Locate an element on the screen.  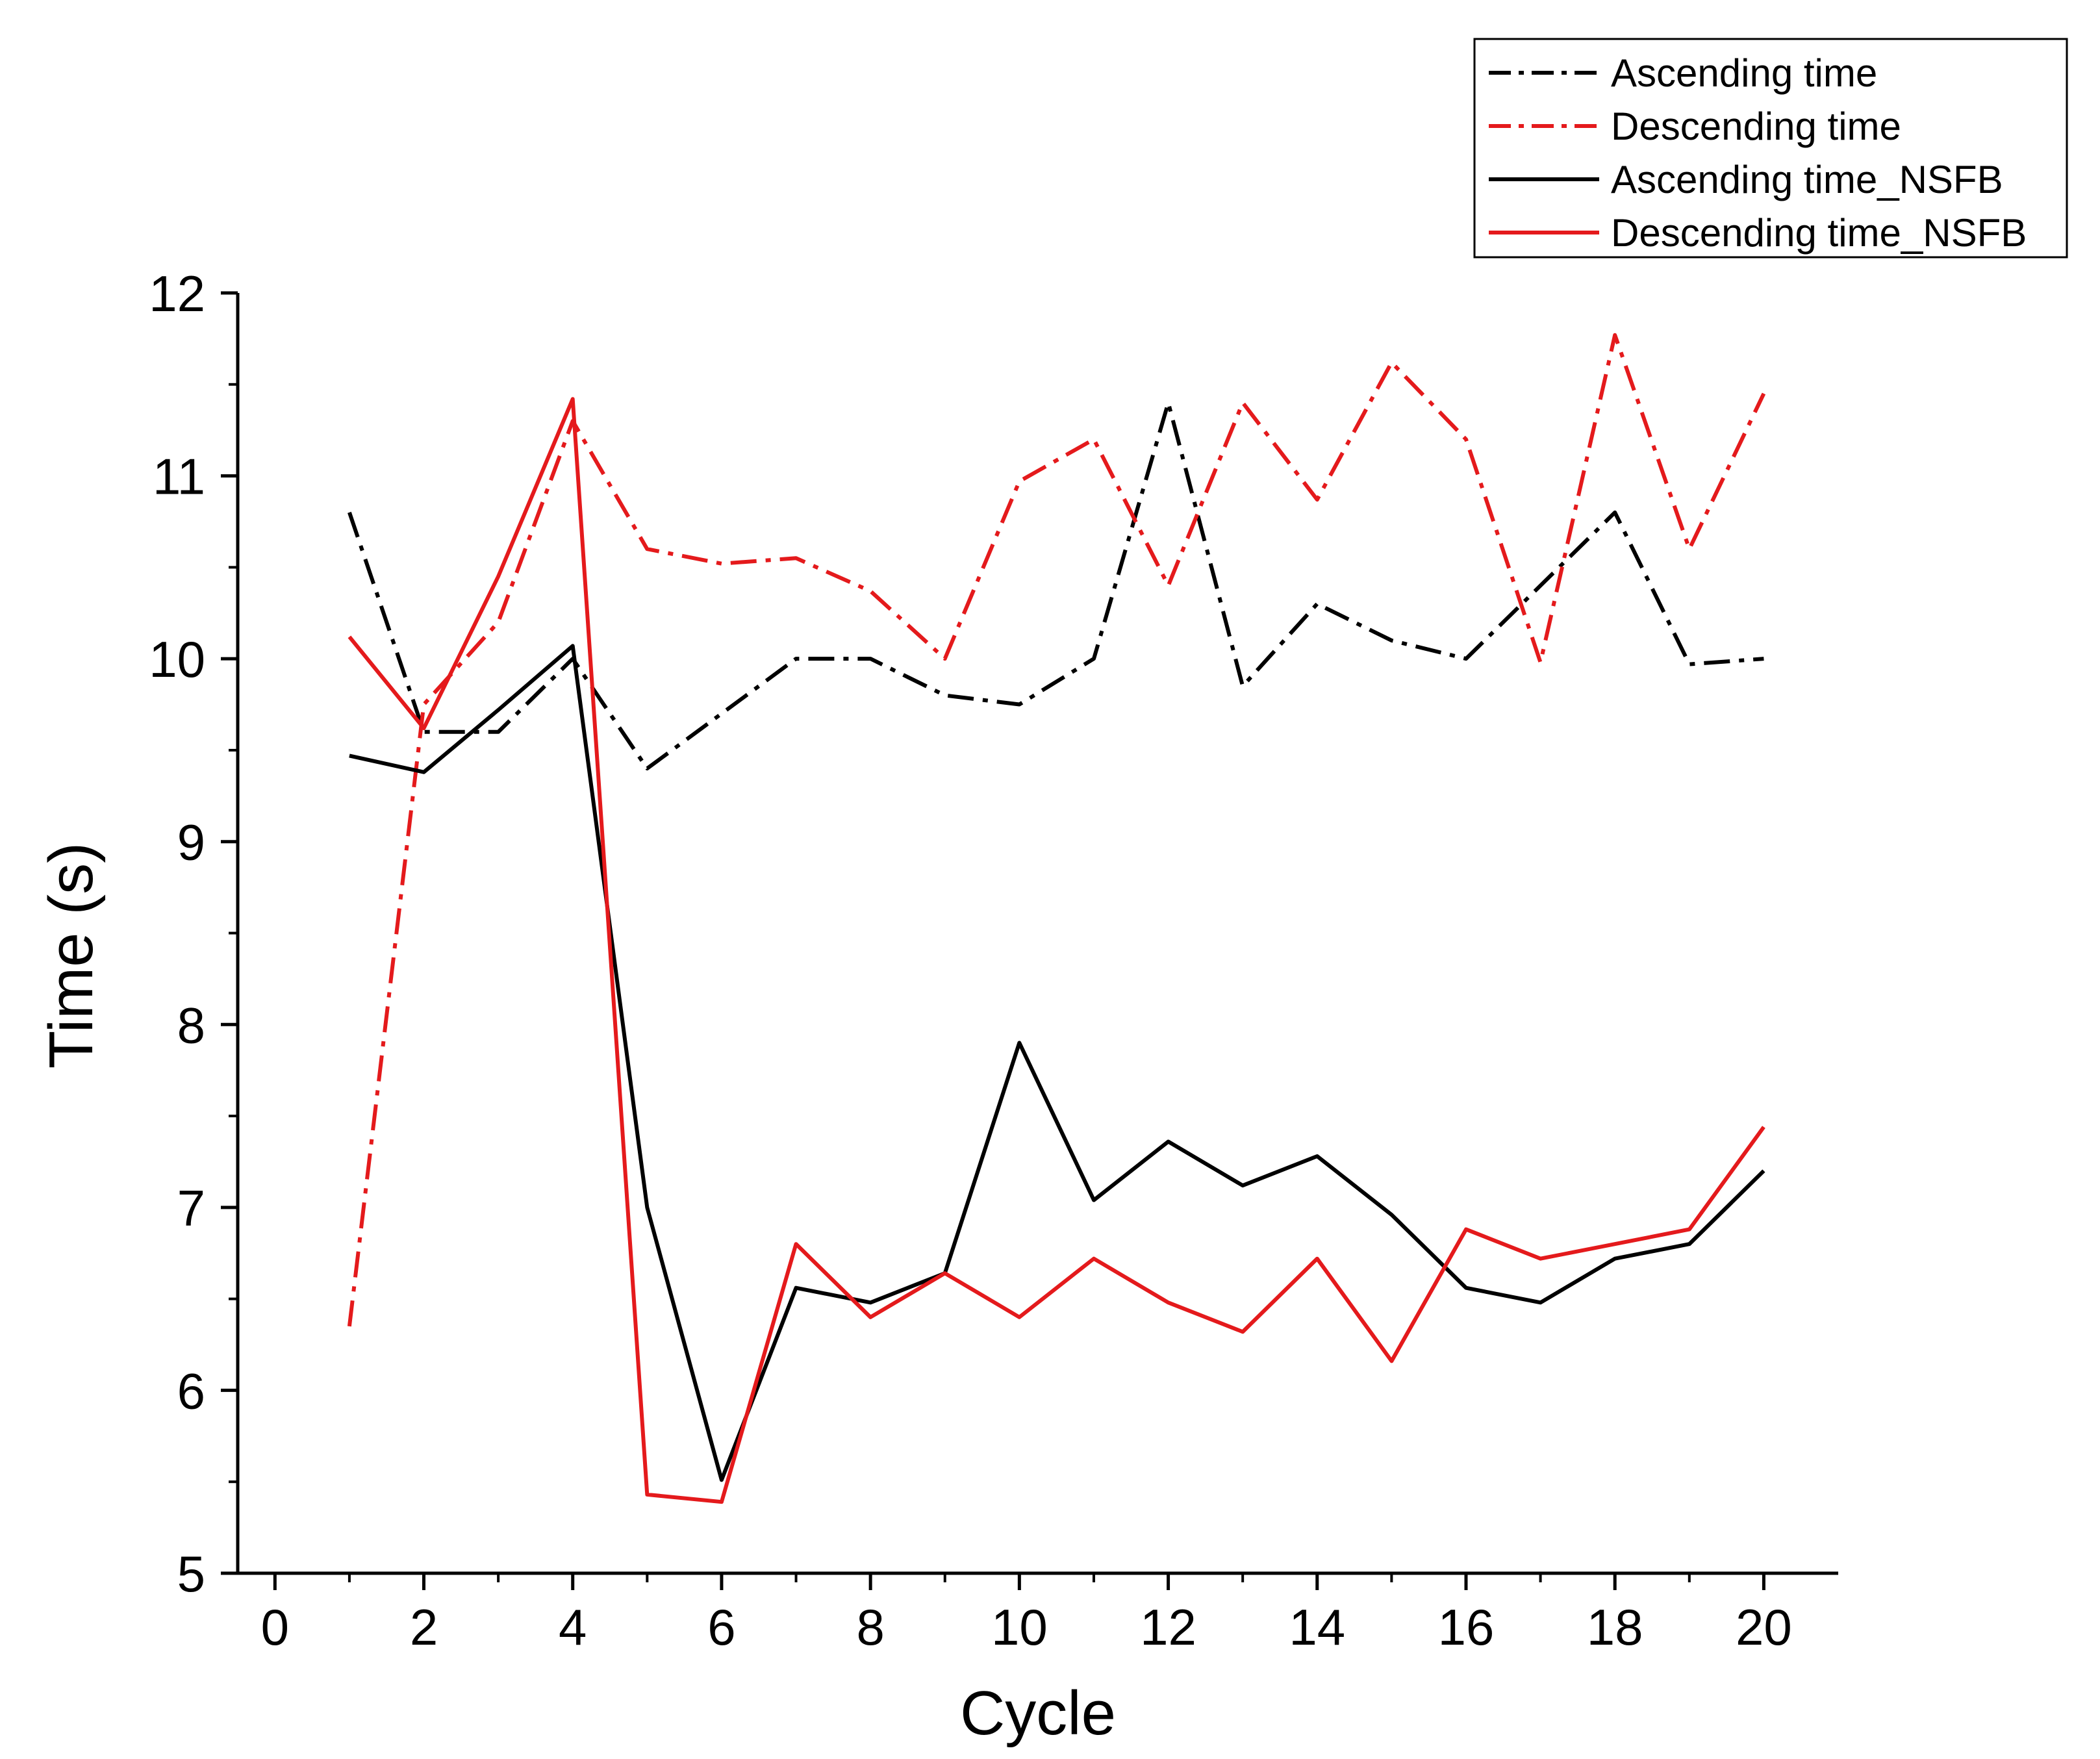
legend-label: Descending time_NSFB is located at coordinates (1819, 233).